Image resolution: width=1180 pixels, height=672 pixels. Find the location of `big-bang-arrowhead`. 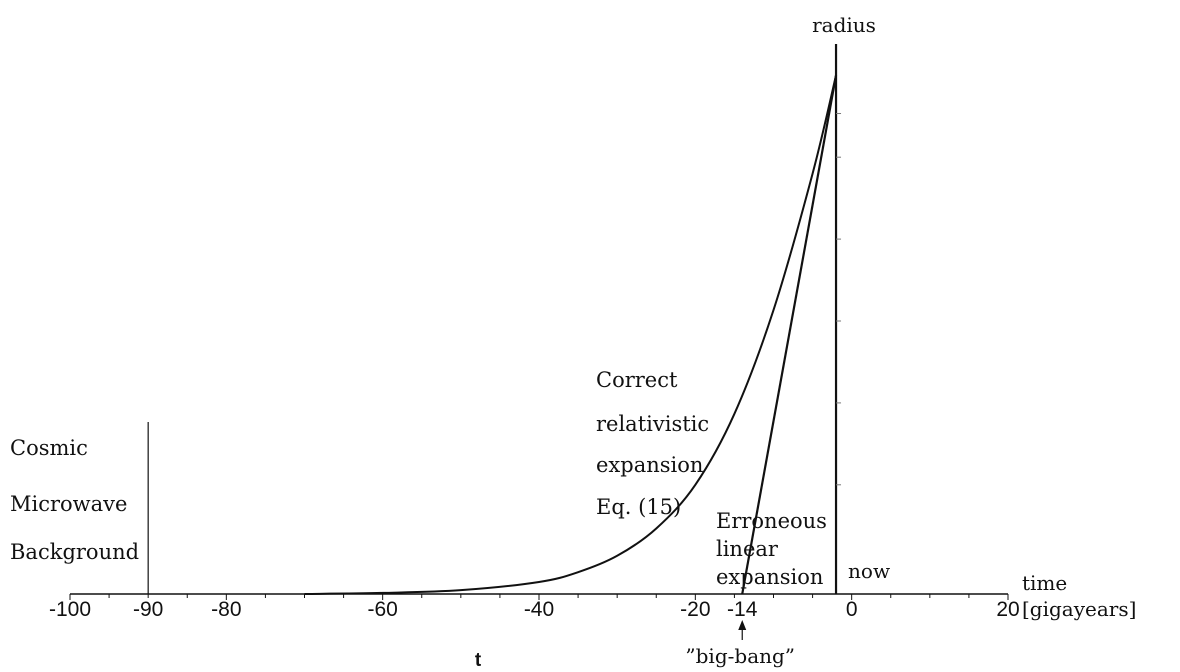

big-bang-arrowhead is located at coordinates (742, 625).